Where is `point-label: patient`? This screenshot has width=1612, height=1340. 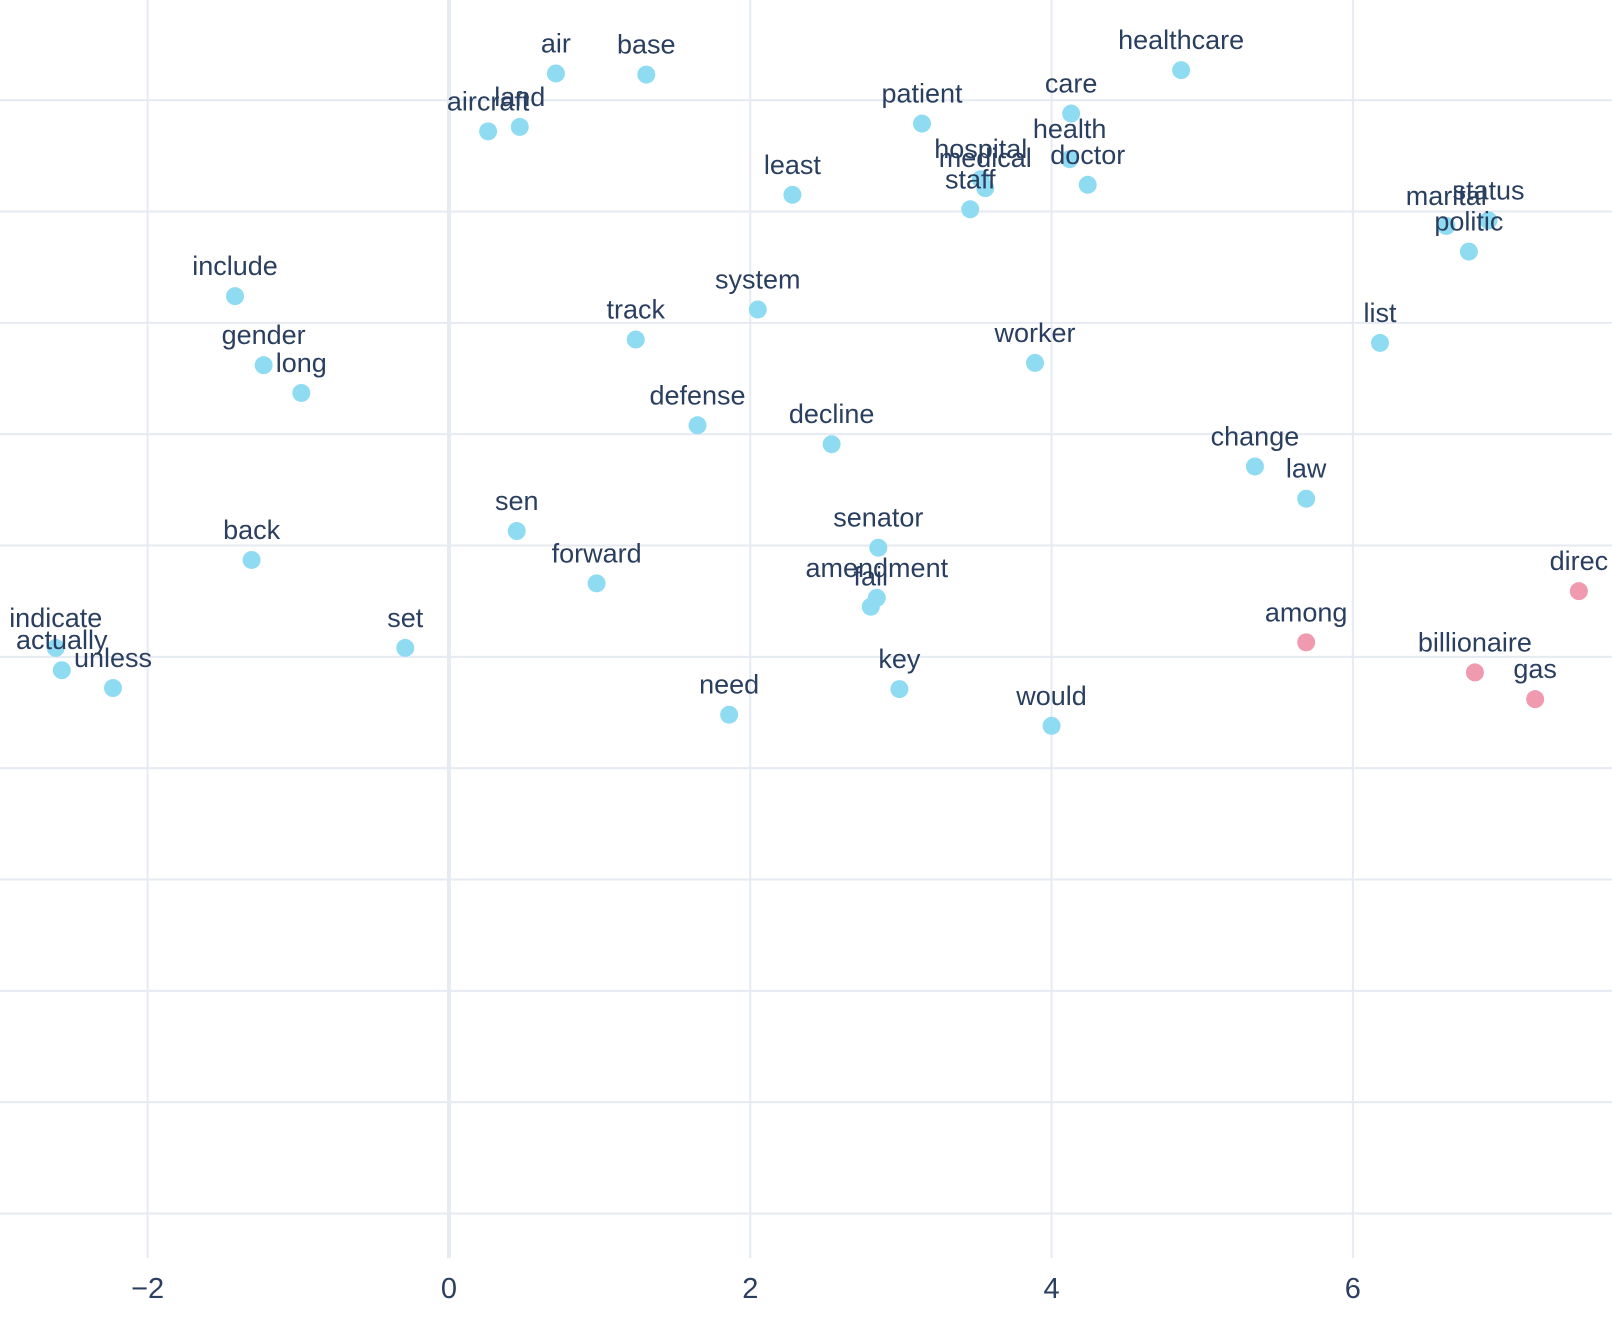 point-label: patient is located at coordinates (922, 94).